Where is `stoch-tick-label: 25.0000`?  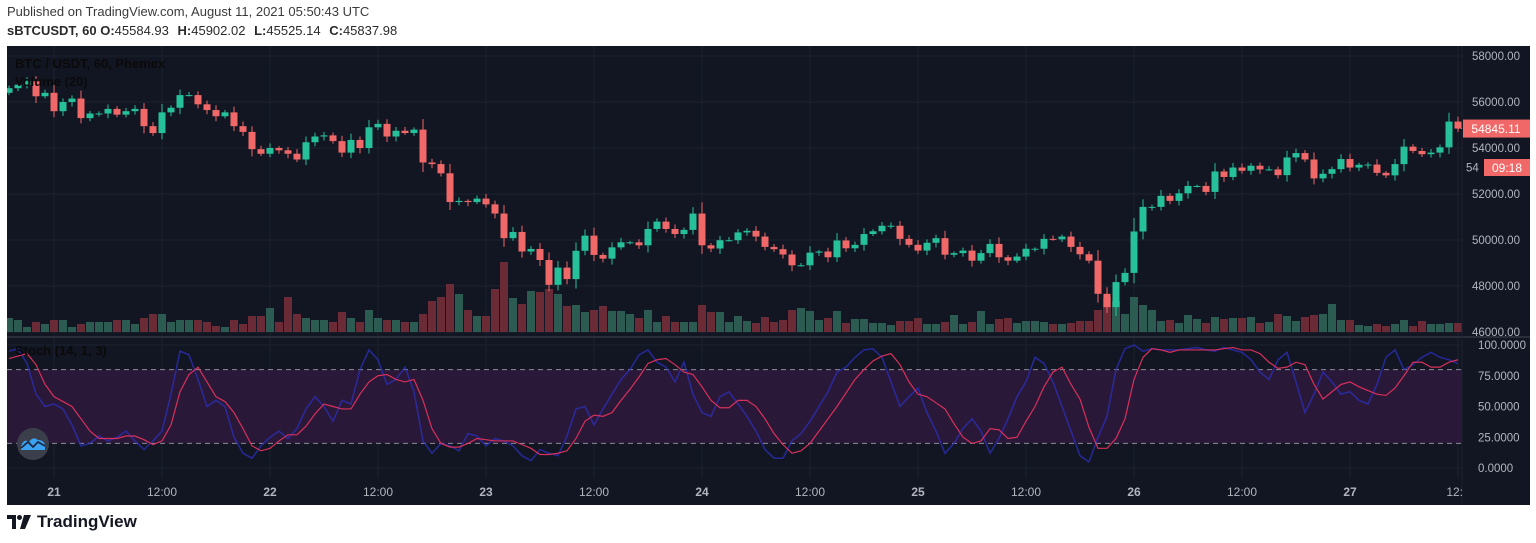
stoch-tick-label: 25.0000 is located at coordinates (1499, 438).